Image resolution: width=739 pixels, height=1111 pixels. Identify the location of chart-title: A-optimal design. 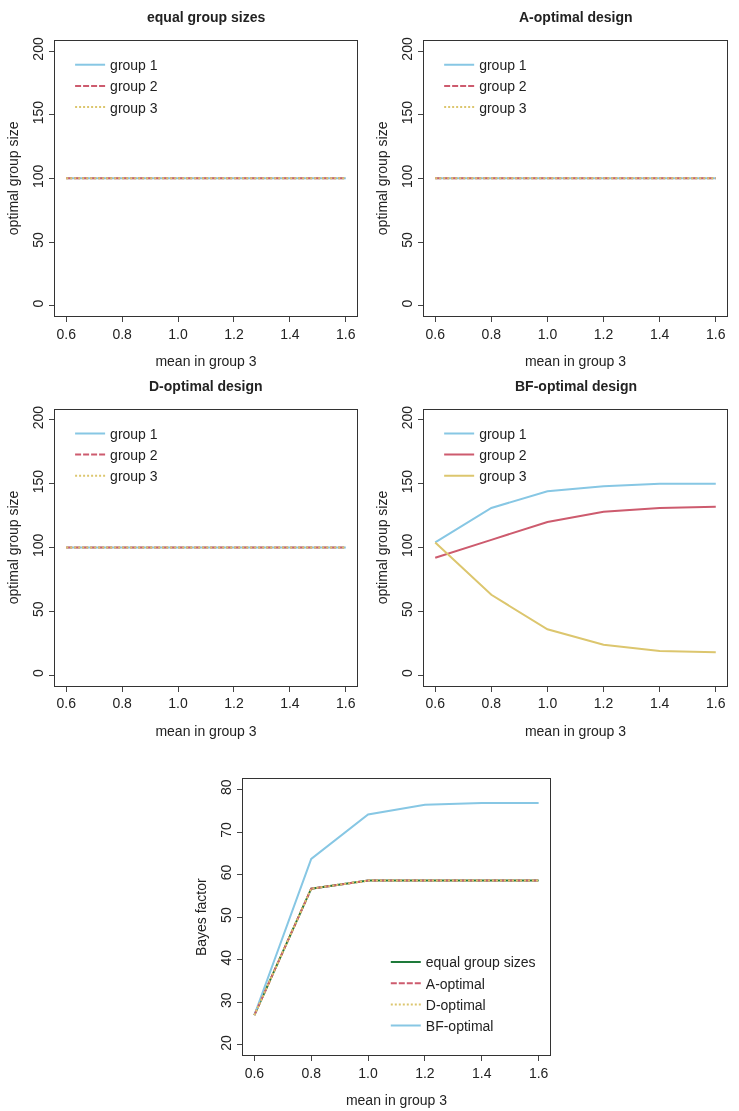
(576, 17).